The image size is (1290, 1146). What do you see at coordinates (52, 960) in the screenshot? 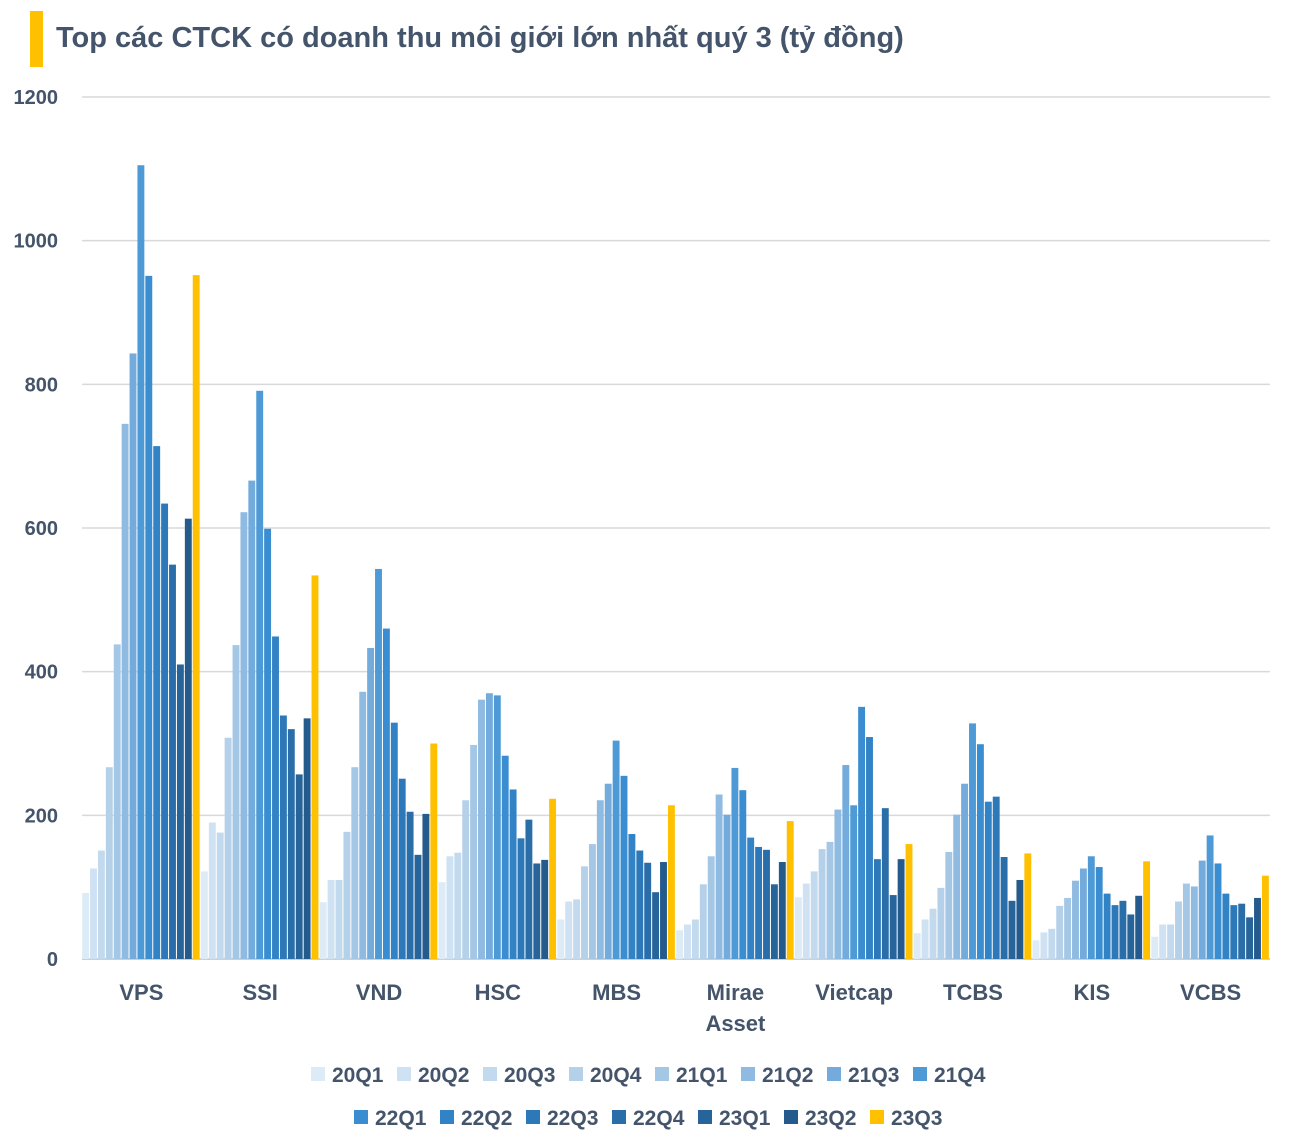
I see `y-tick-label: 0` at bounding box center [52, 960].